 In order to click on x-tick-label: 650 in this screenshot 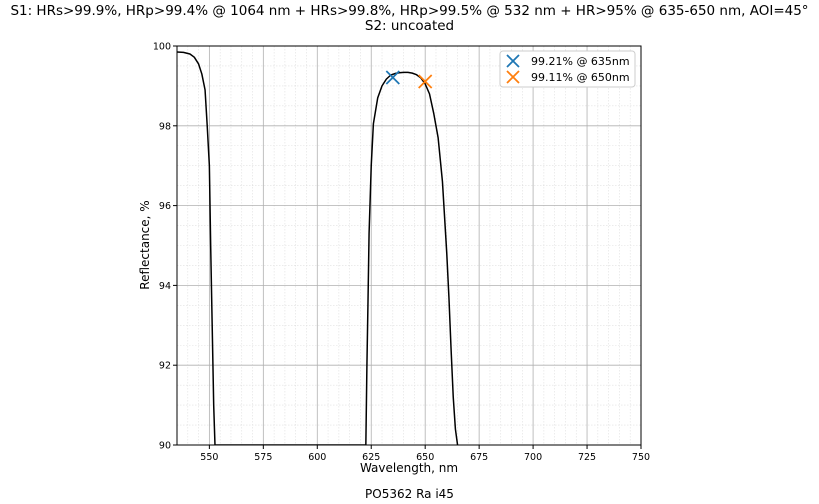, I will do `click(425, 457)`.